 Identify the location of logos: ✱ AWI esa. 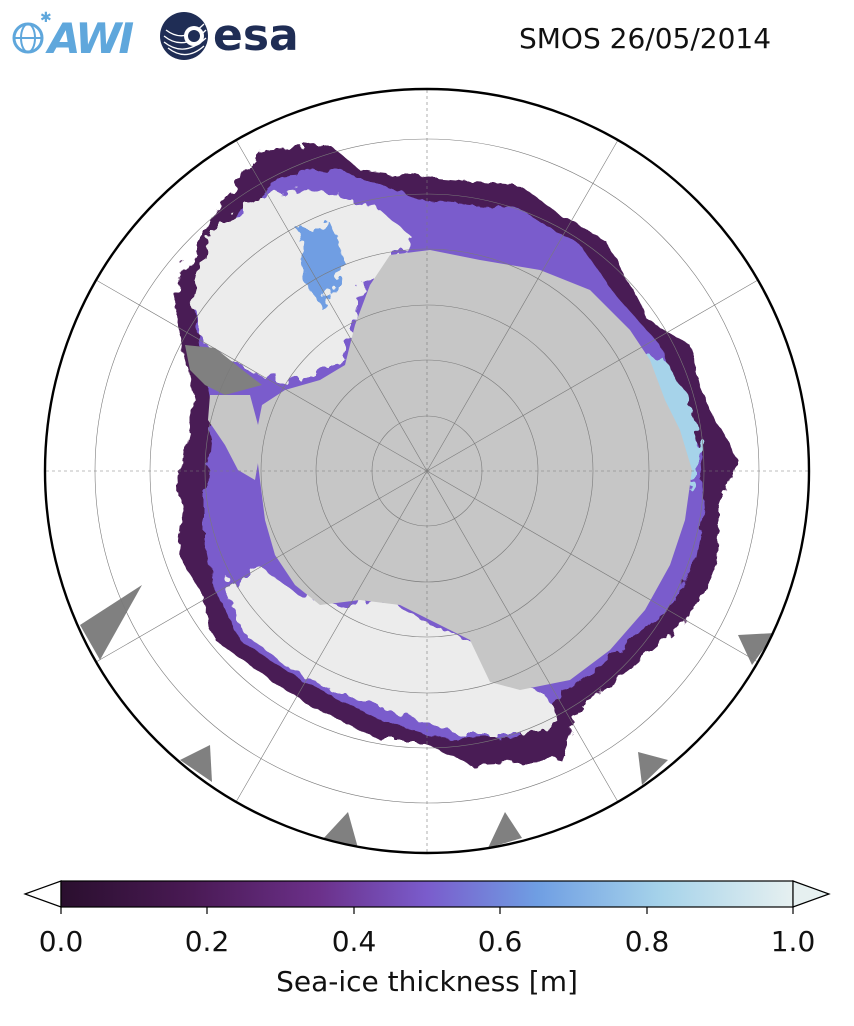
(160, 40).